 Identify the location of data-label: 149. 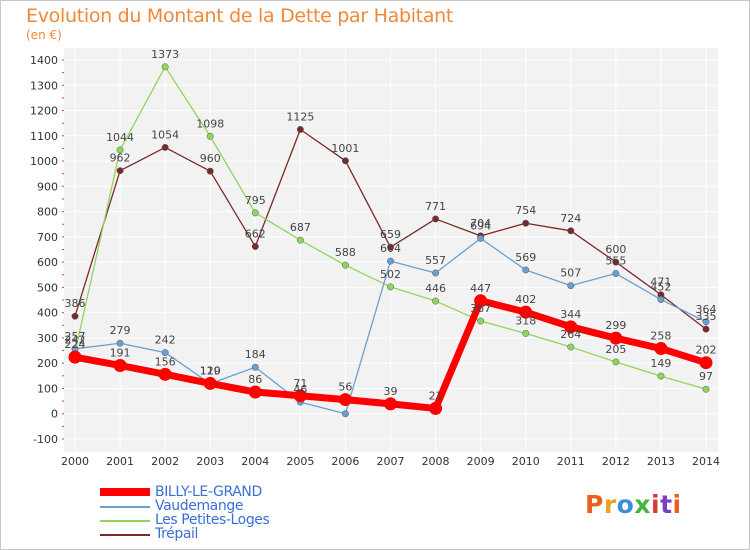
(660, 363).